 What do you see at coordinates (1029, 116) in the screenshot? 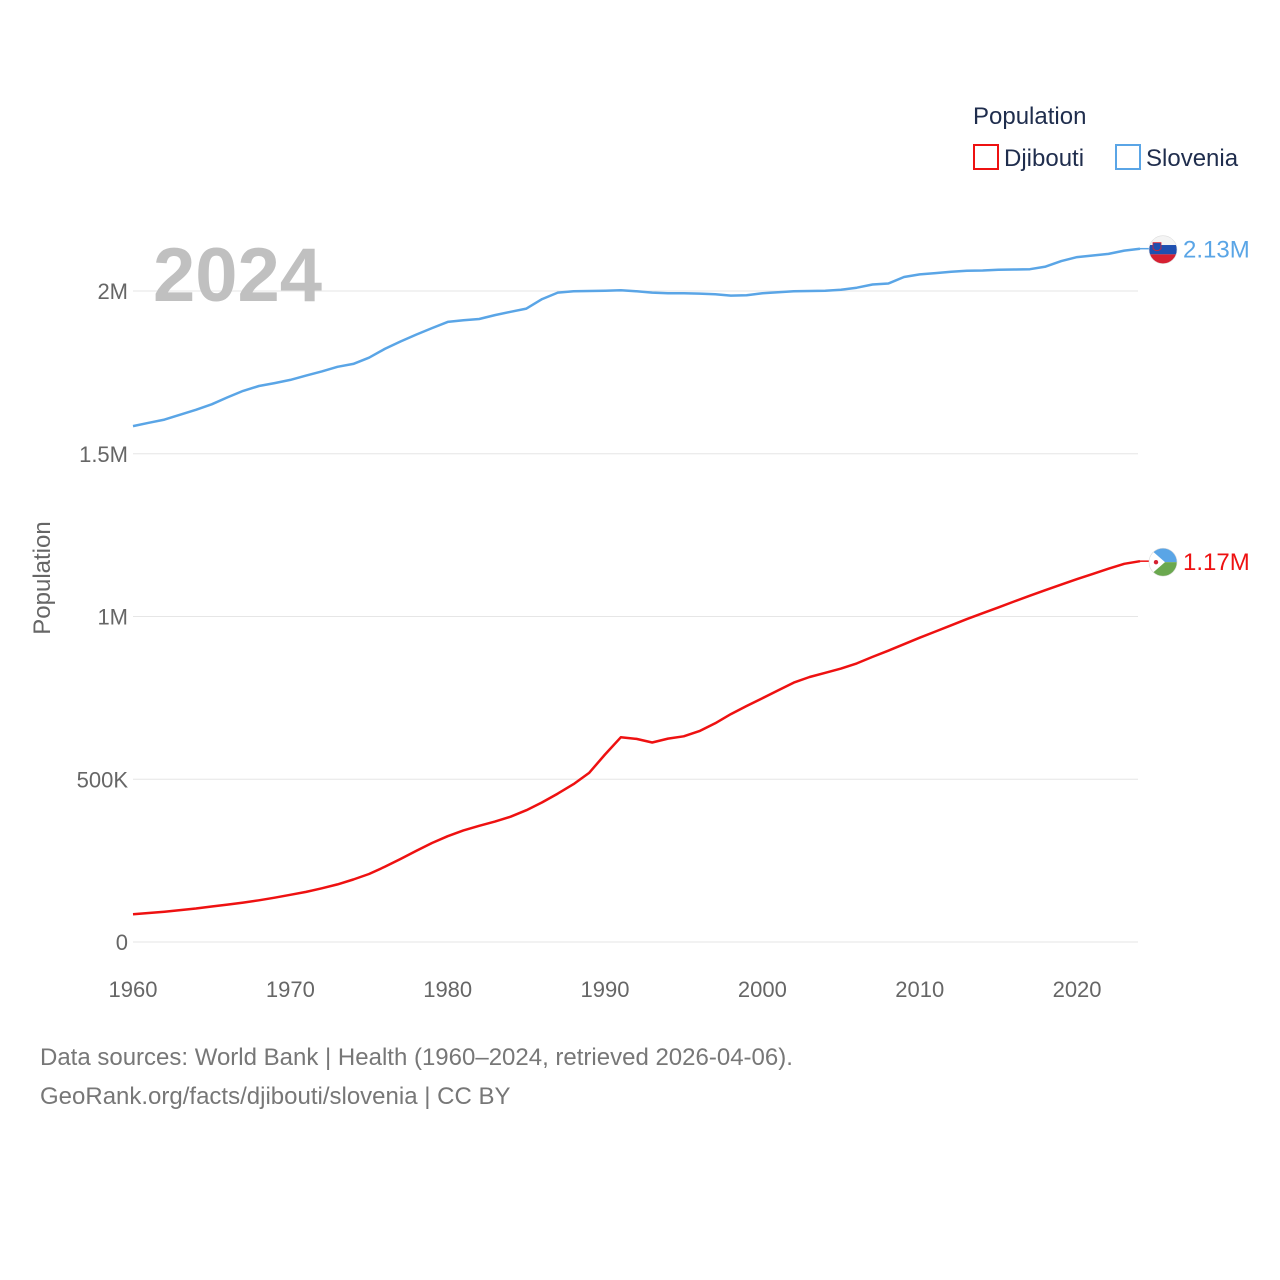
I see `legend-title: Population` at bounding box center [1029, 116].